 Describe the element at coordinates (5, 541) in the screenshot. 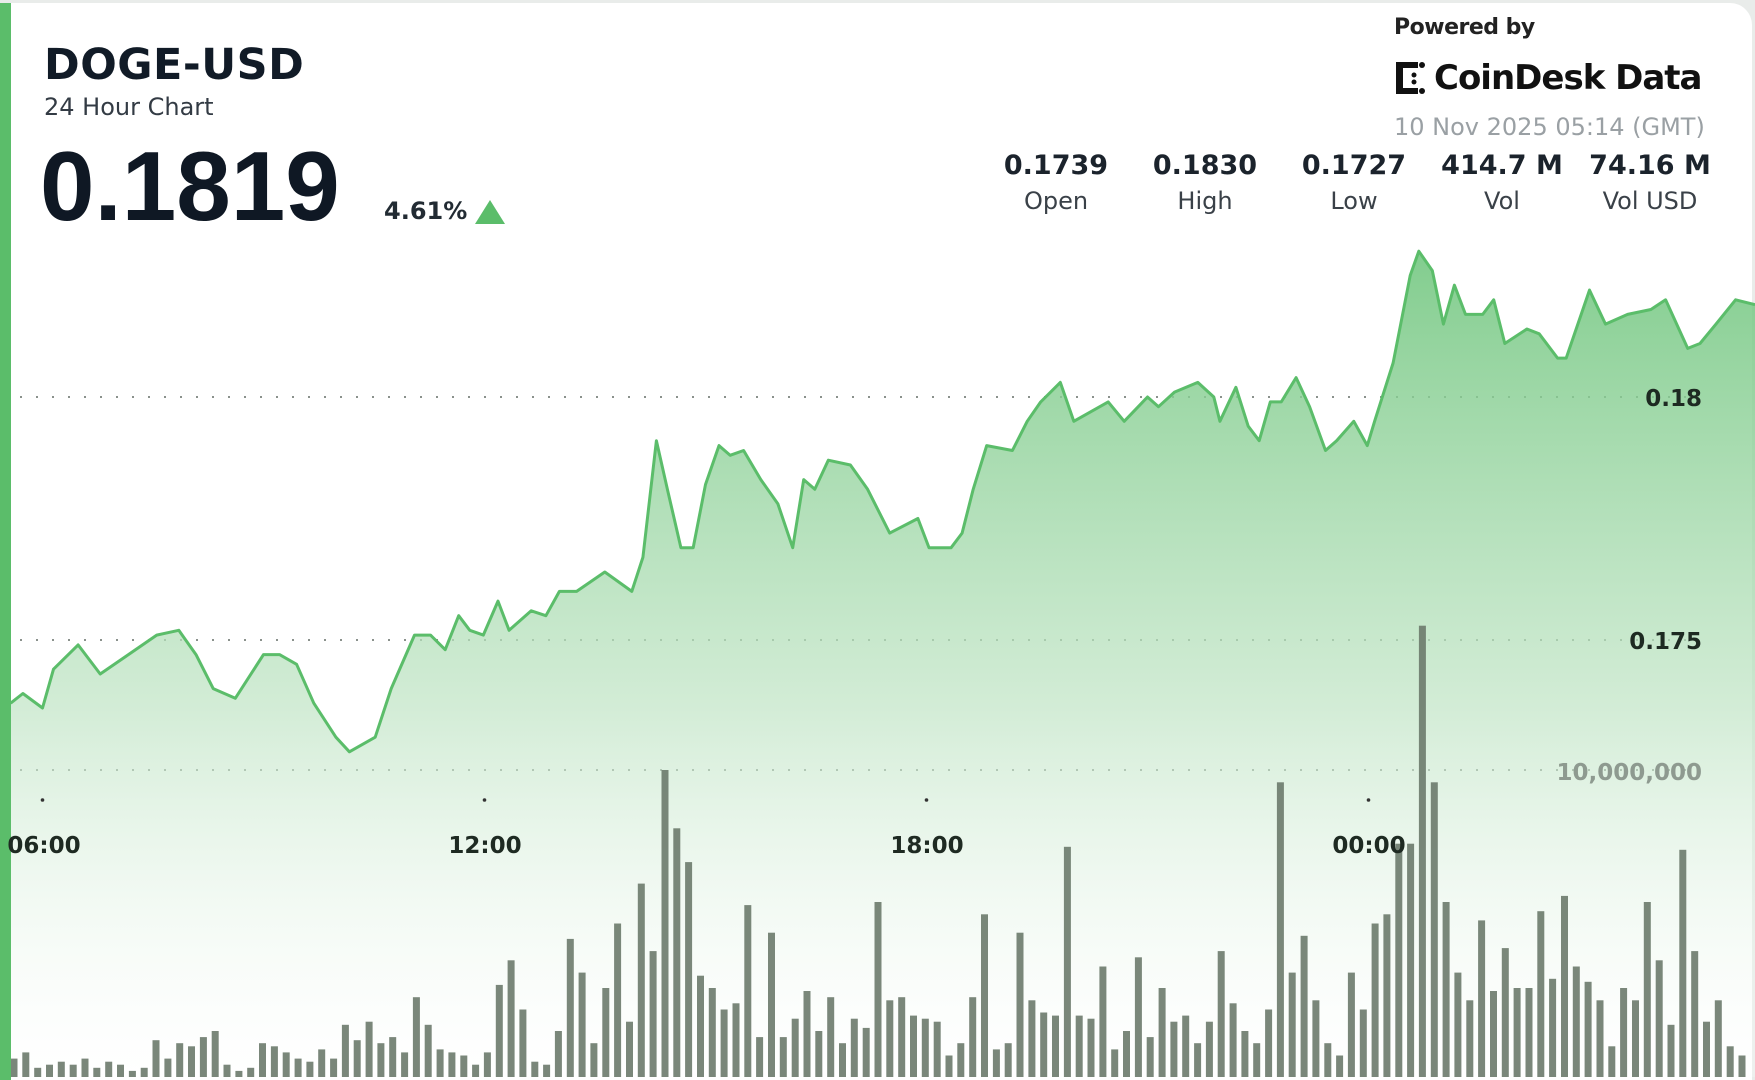

I see `accent-bar` at that location.